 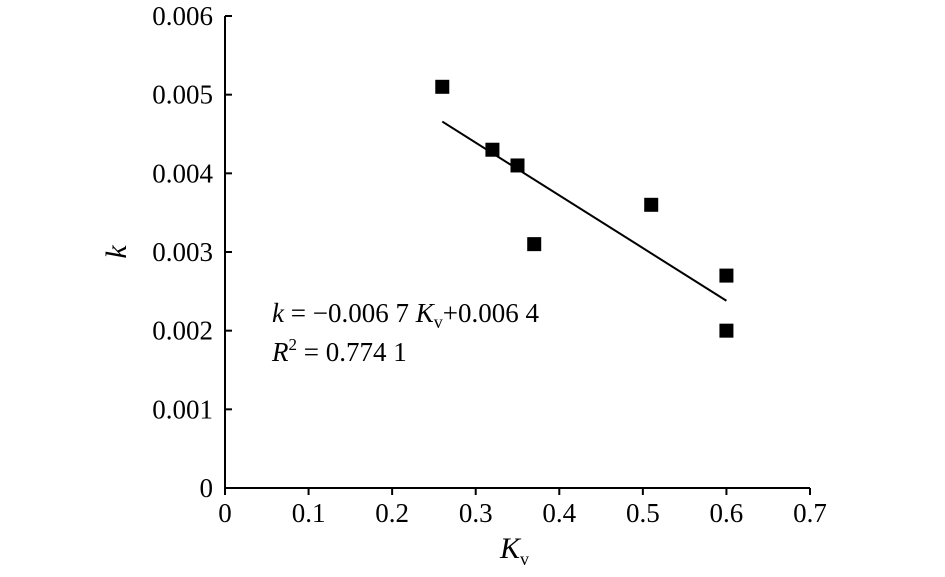 What do you see at coordinates (727, 513) in the screenshot?
I see `x-tick-label: 0.6` at bounding box center [727, 513].